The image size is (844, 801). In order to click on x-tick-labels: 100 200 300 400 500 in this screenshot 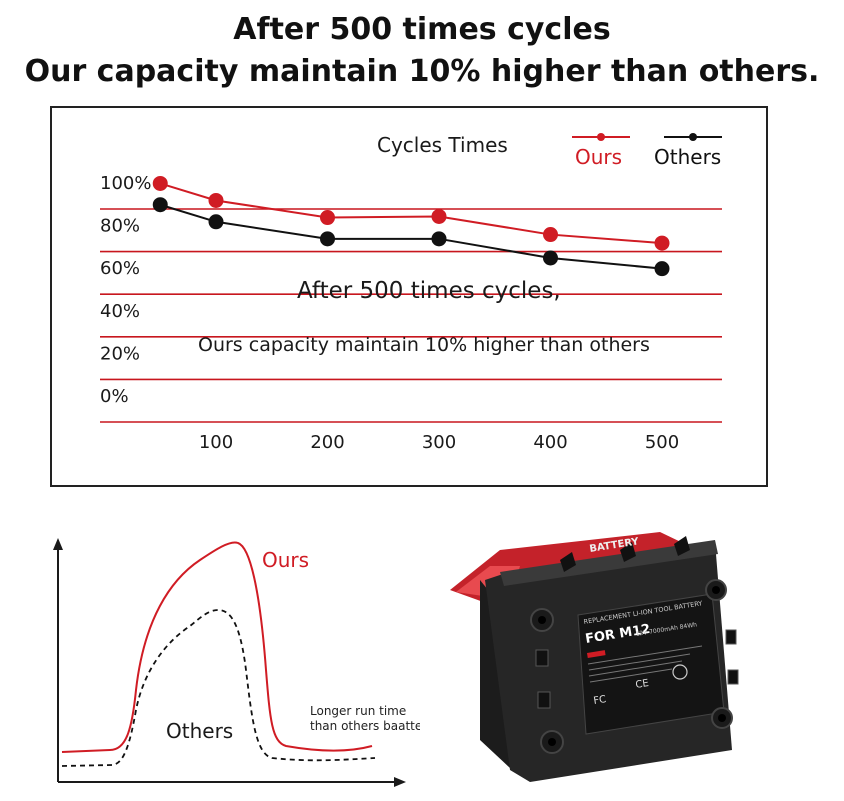, I will do `click(439, 442)`.